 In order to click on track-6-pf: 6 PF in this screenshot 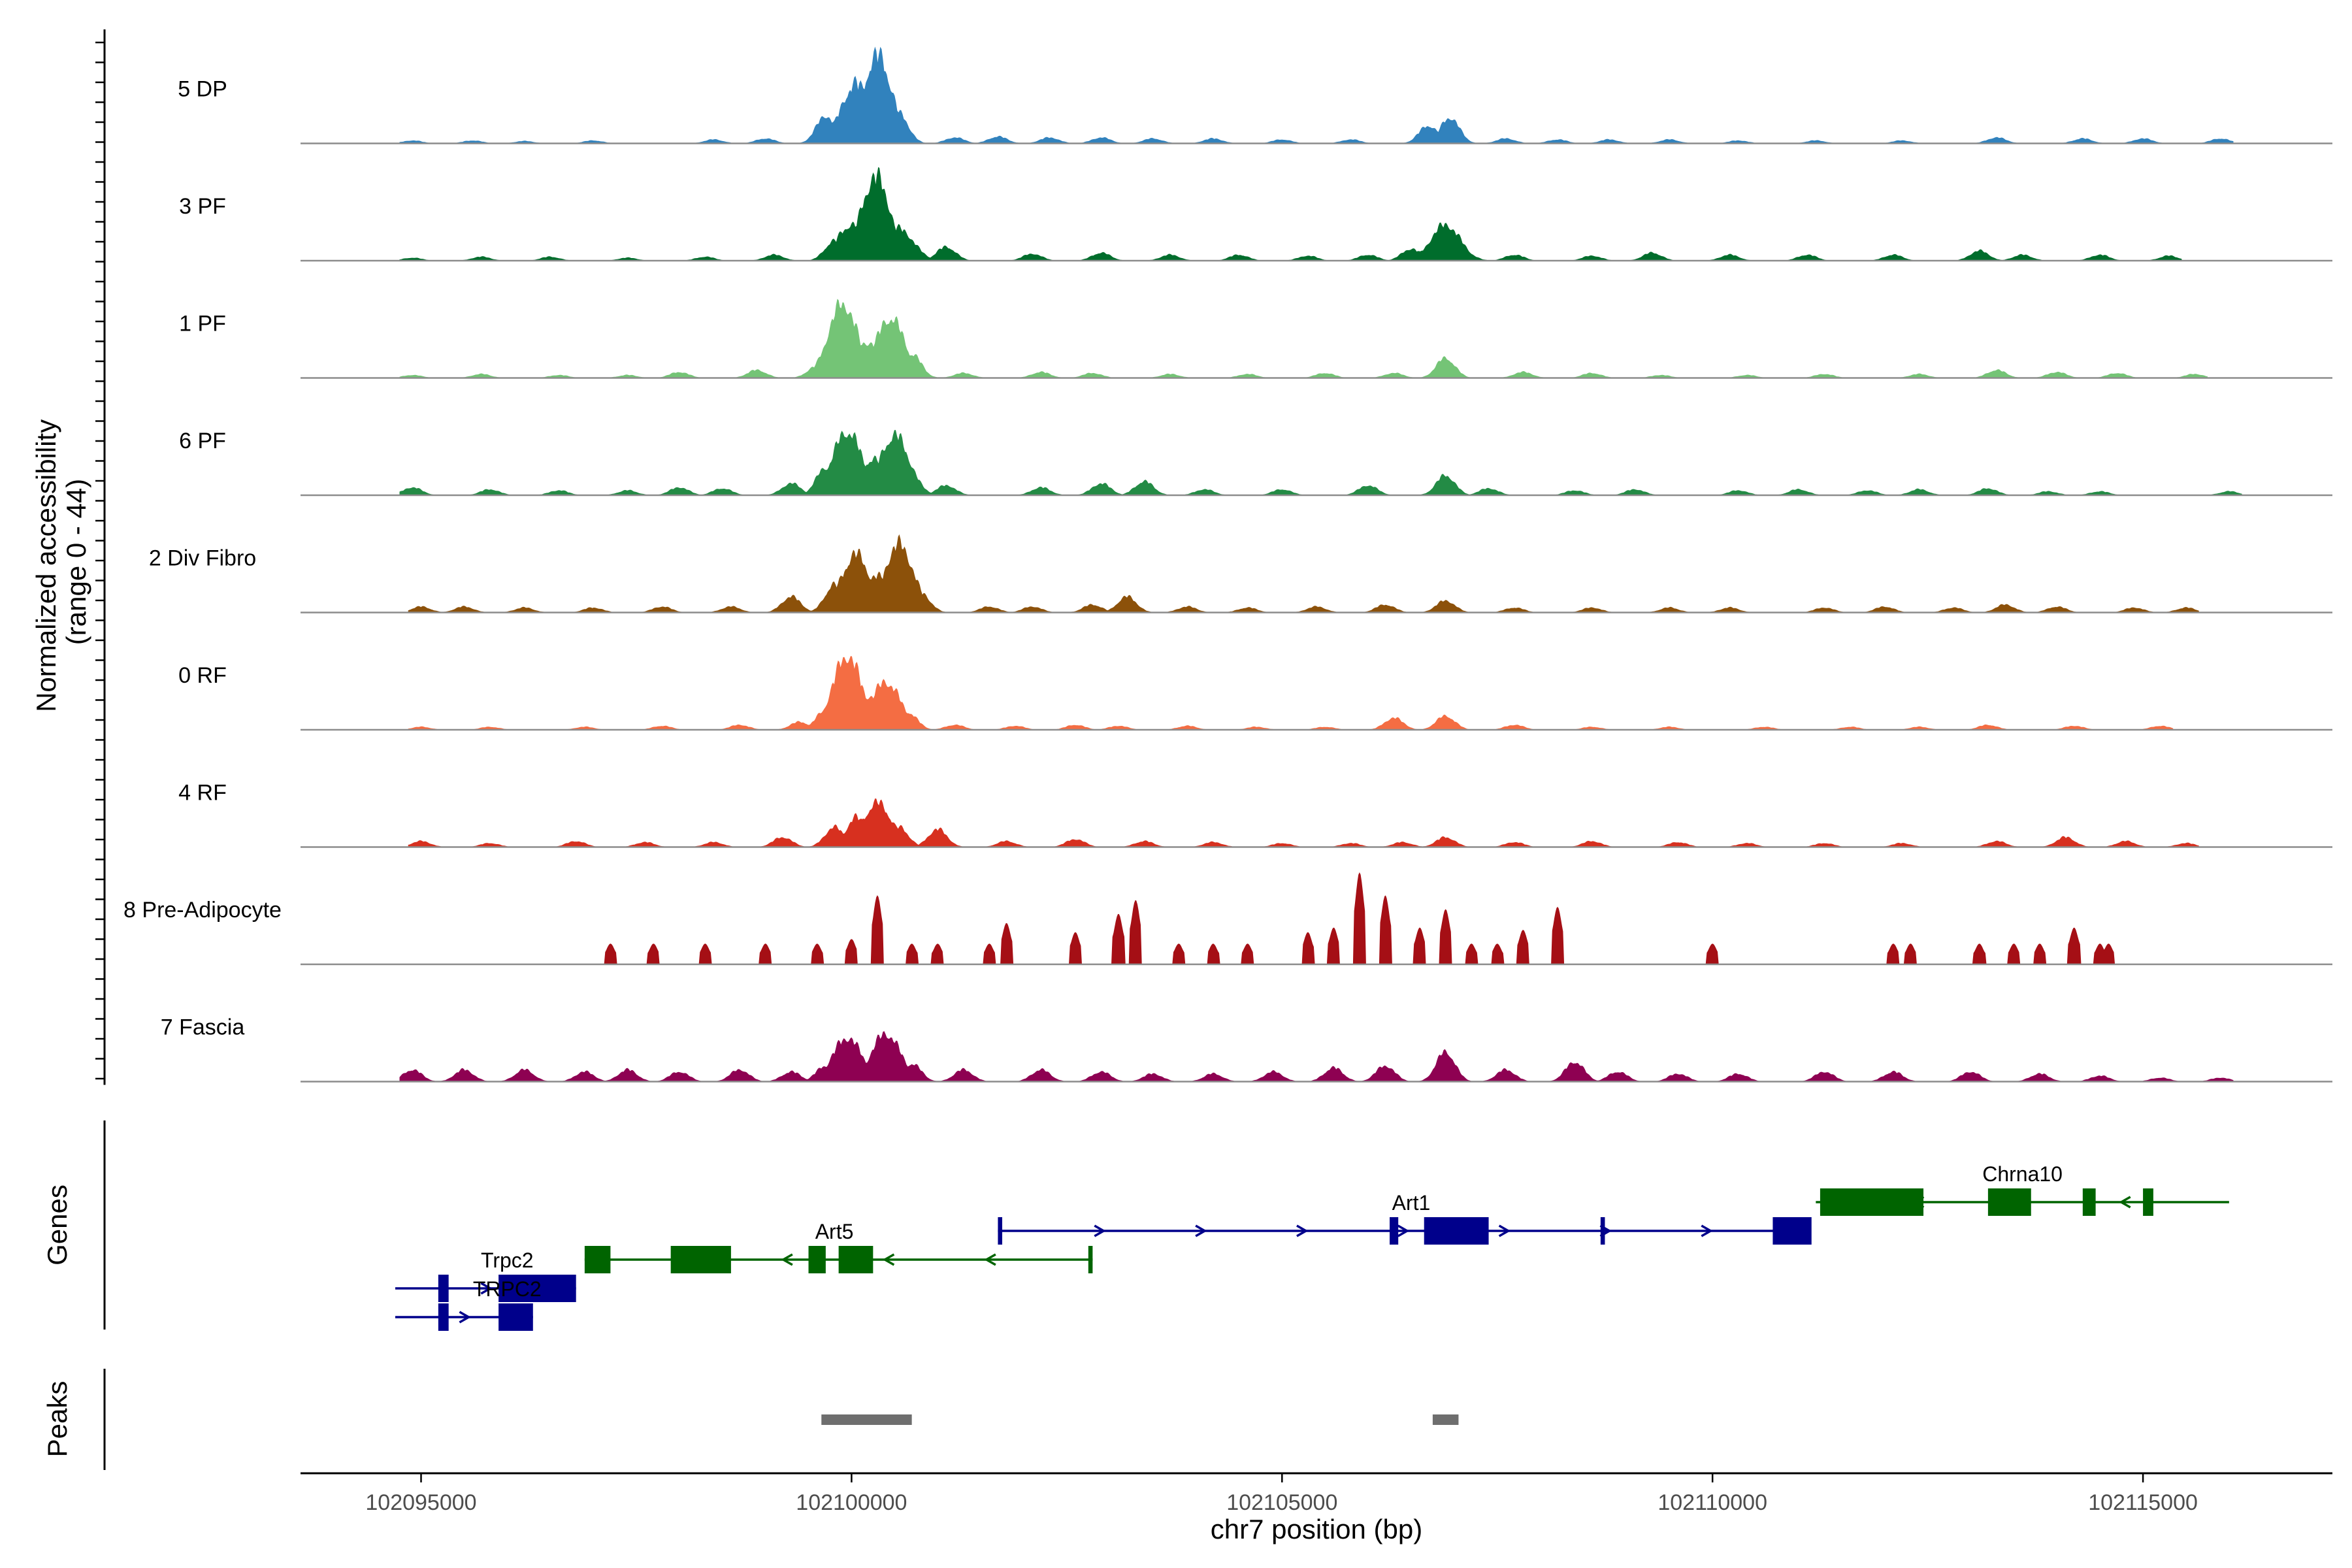, I will do `click(1255, 463)`.